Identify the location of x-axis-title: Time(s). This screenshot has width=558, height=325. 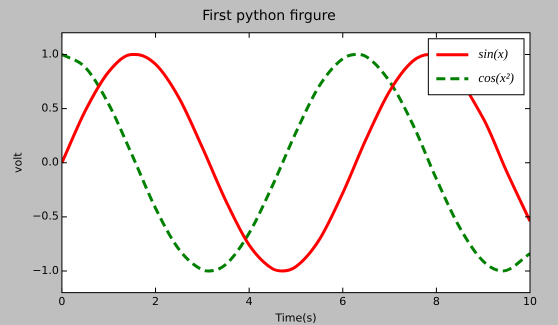
(295, 317).